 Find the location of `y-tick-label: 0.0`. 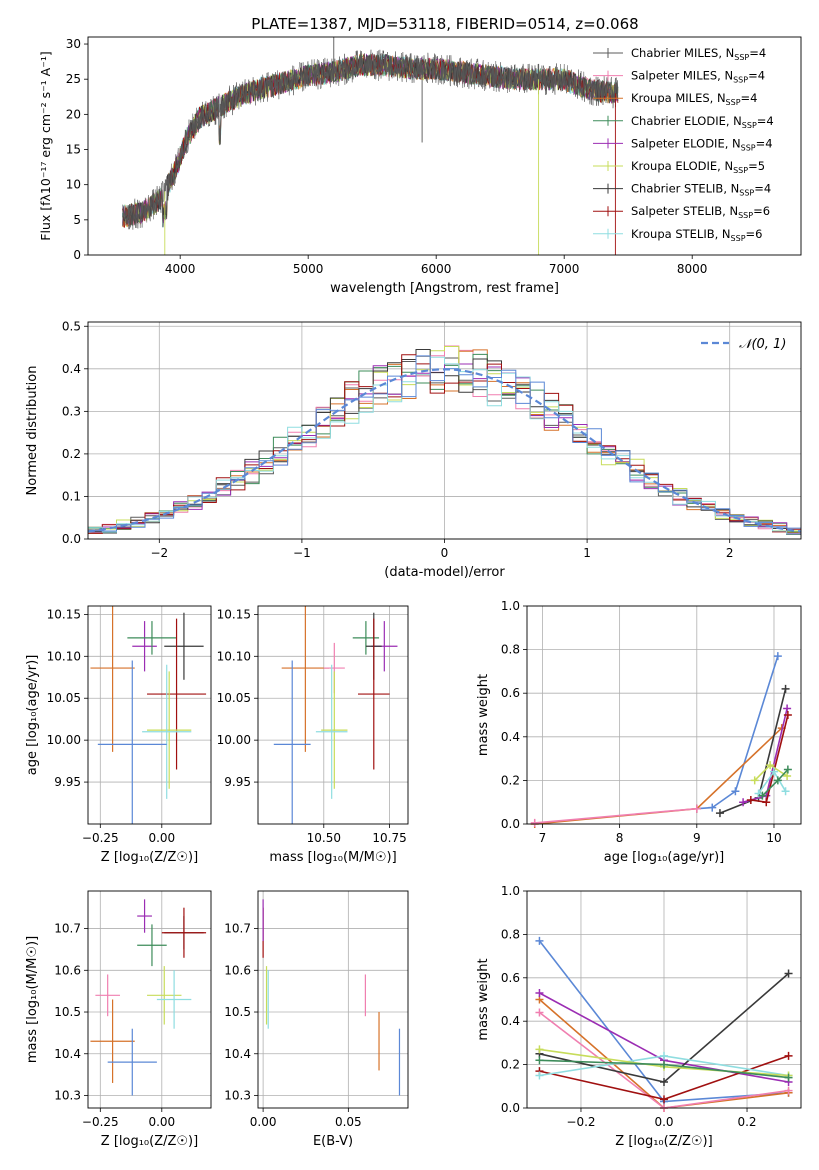

y-tick-label: 0.0 is located at coordinates (510, 824).